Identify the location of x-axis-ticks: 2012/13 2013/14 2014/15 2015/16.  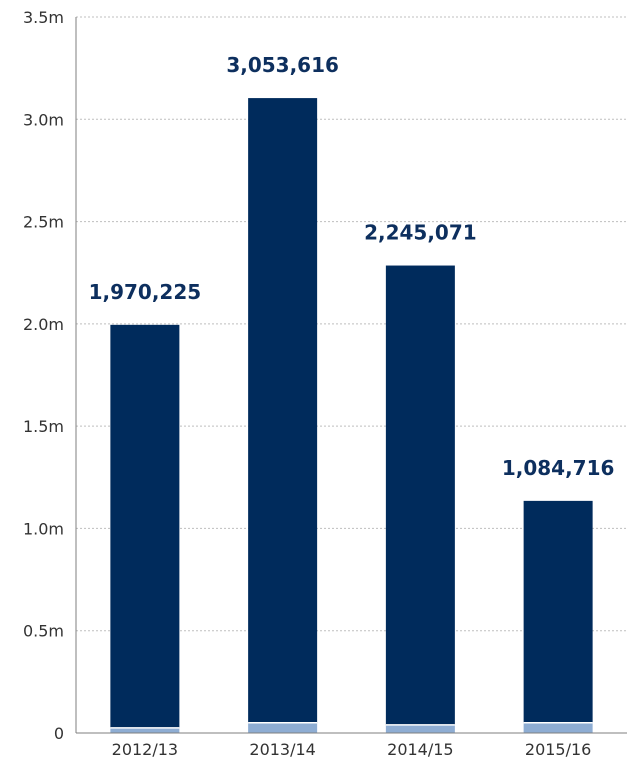
(352, 749).